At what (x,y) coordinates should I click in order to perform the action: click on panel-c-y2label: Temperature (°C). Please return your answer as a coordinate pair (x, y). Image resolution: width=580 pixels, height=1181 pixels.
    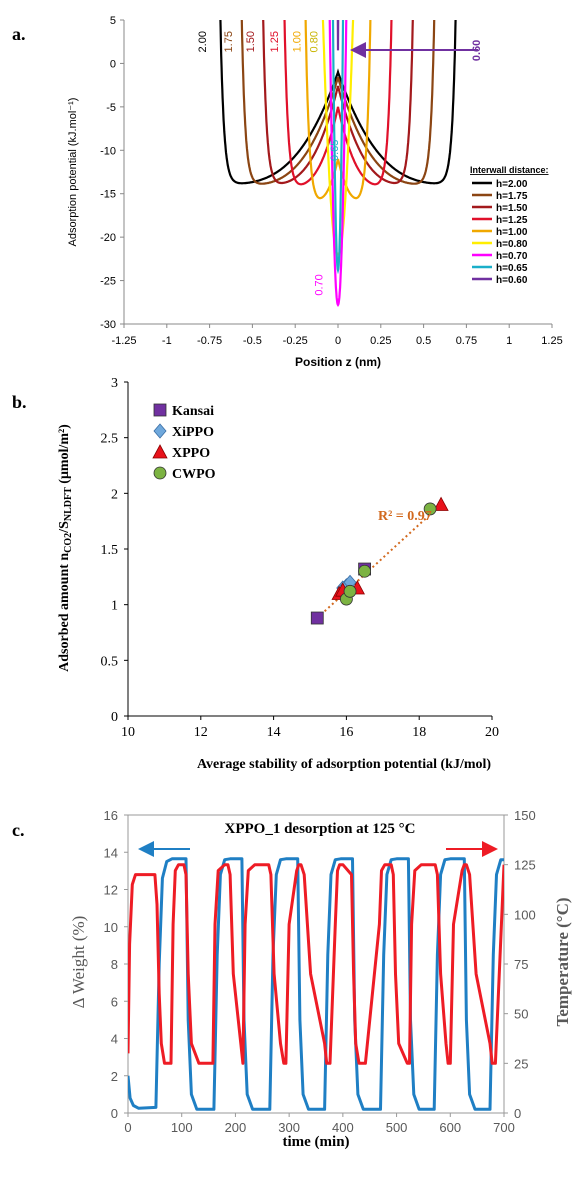
    Looking at the image, I should click on (562, 961).